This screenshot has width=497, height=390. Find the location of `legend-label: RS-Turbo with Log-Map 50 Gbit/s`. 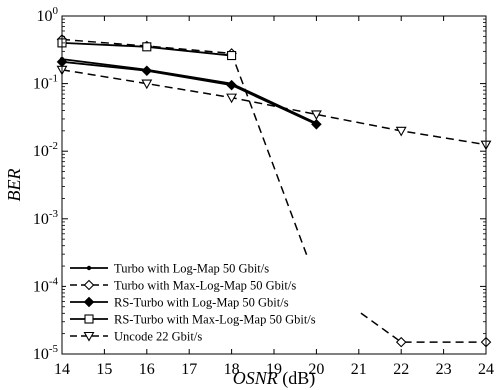

legend-label: RS-Turbo with Log-Map 50 Gbit/s is located at coordinates (201, 303).